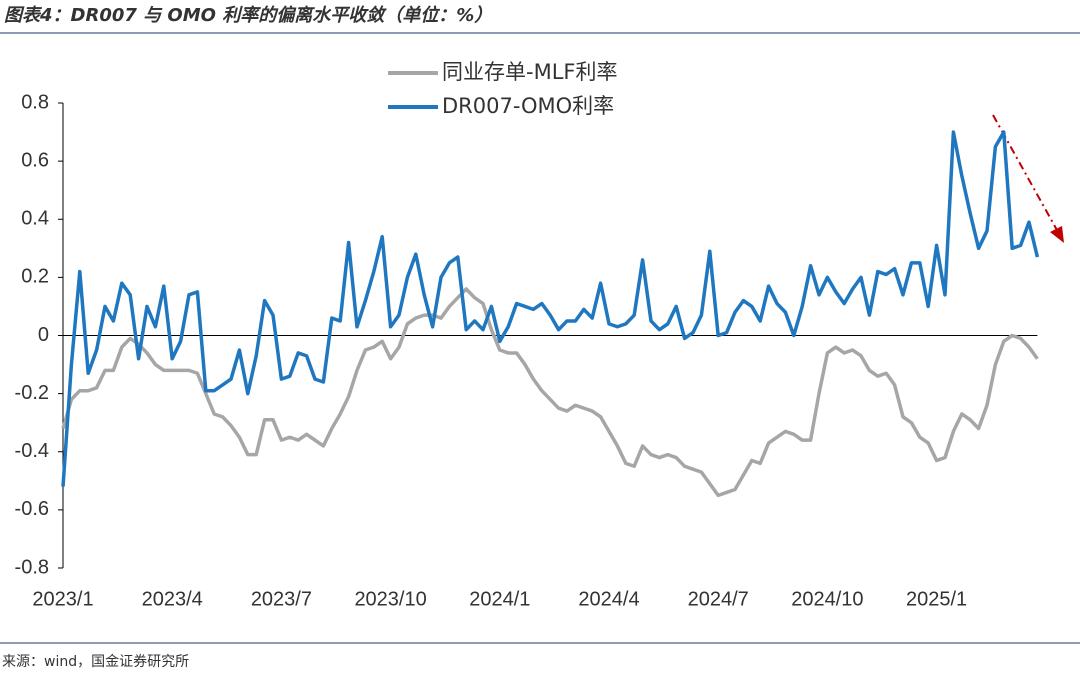 The image size is (1080, 677). What do you see at coordinates (172, 599) in the screenshot?
I see `x-tick-label: 2023/4` at bounding box center [172, 599].